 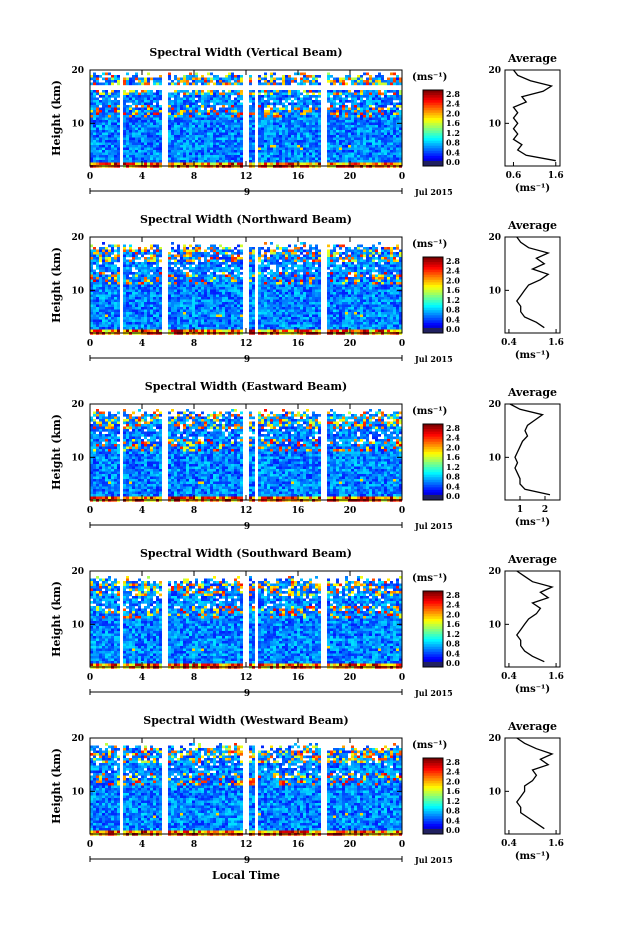 What do you see at coordinates (514, 176) in the screenshot?
I see `avg-x-tick-label: 0.6` at bounding box center [514, 176].